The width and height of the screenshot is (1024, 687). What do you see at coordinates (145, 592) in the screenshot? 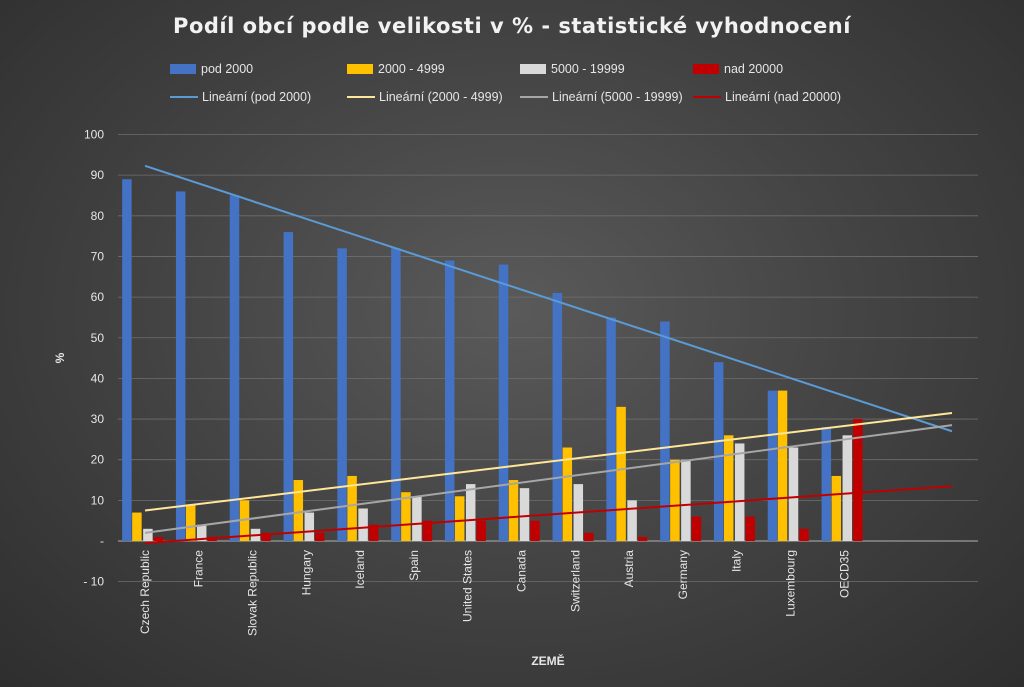
I see `x-tick-label: Czech Republic` at bounding box center [145, 592].